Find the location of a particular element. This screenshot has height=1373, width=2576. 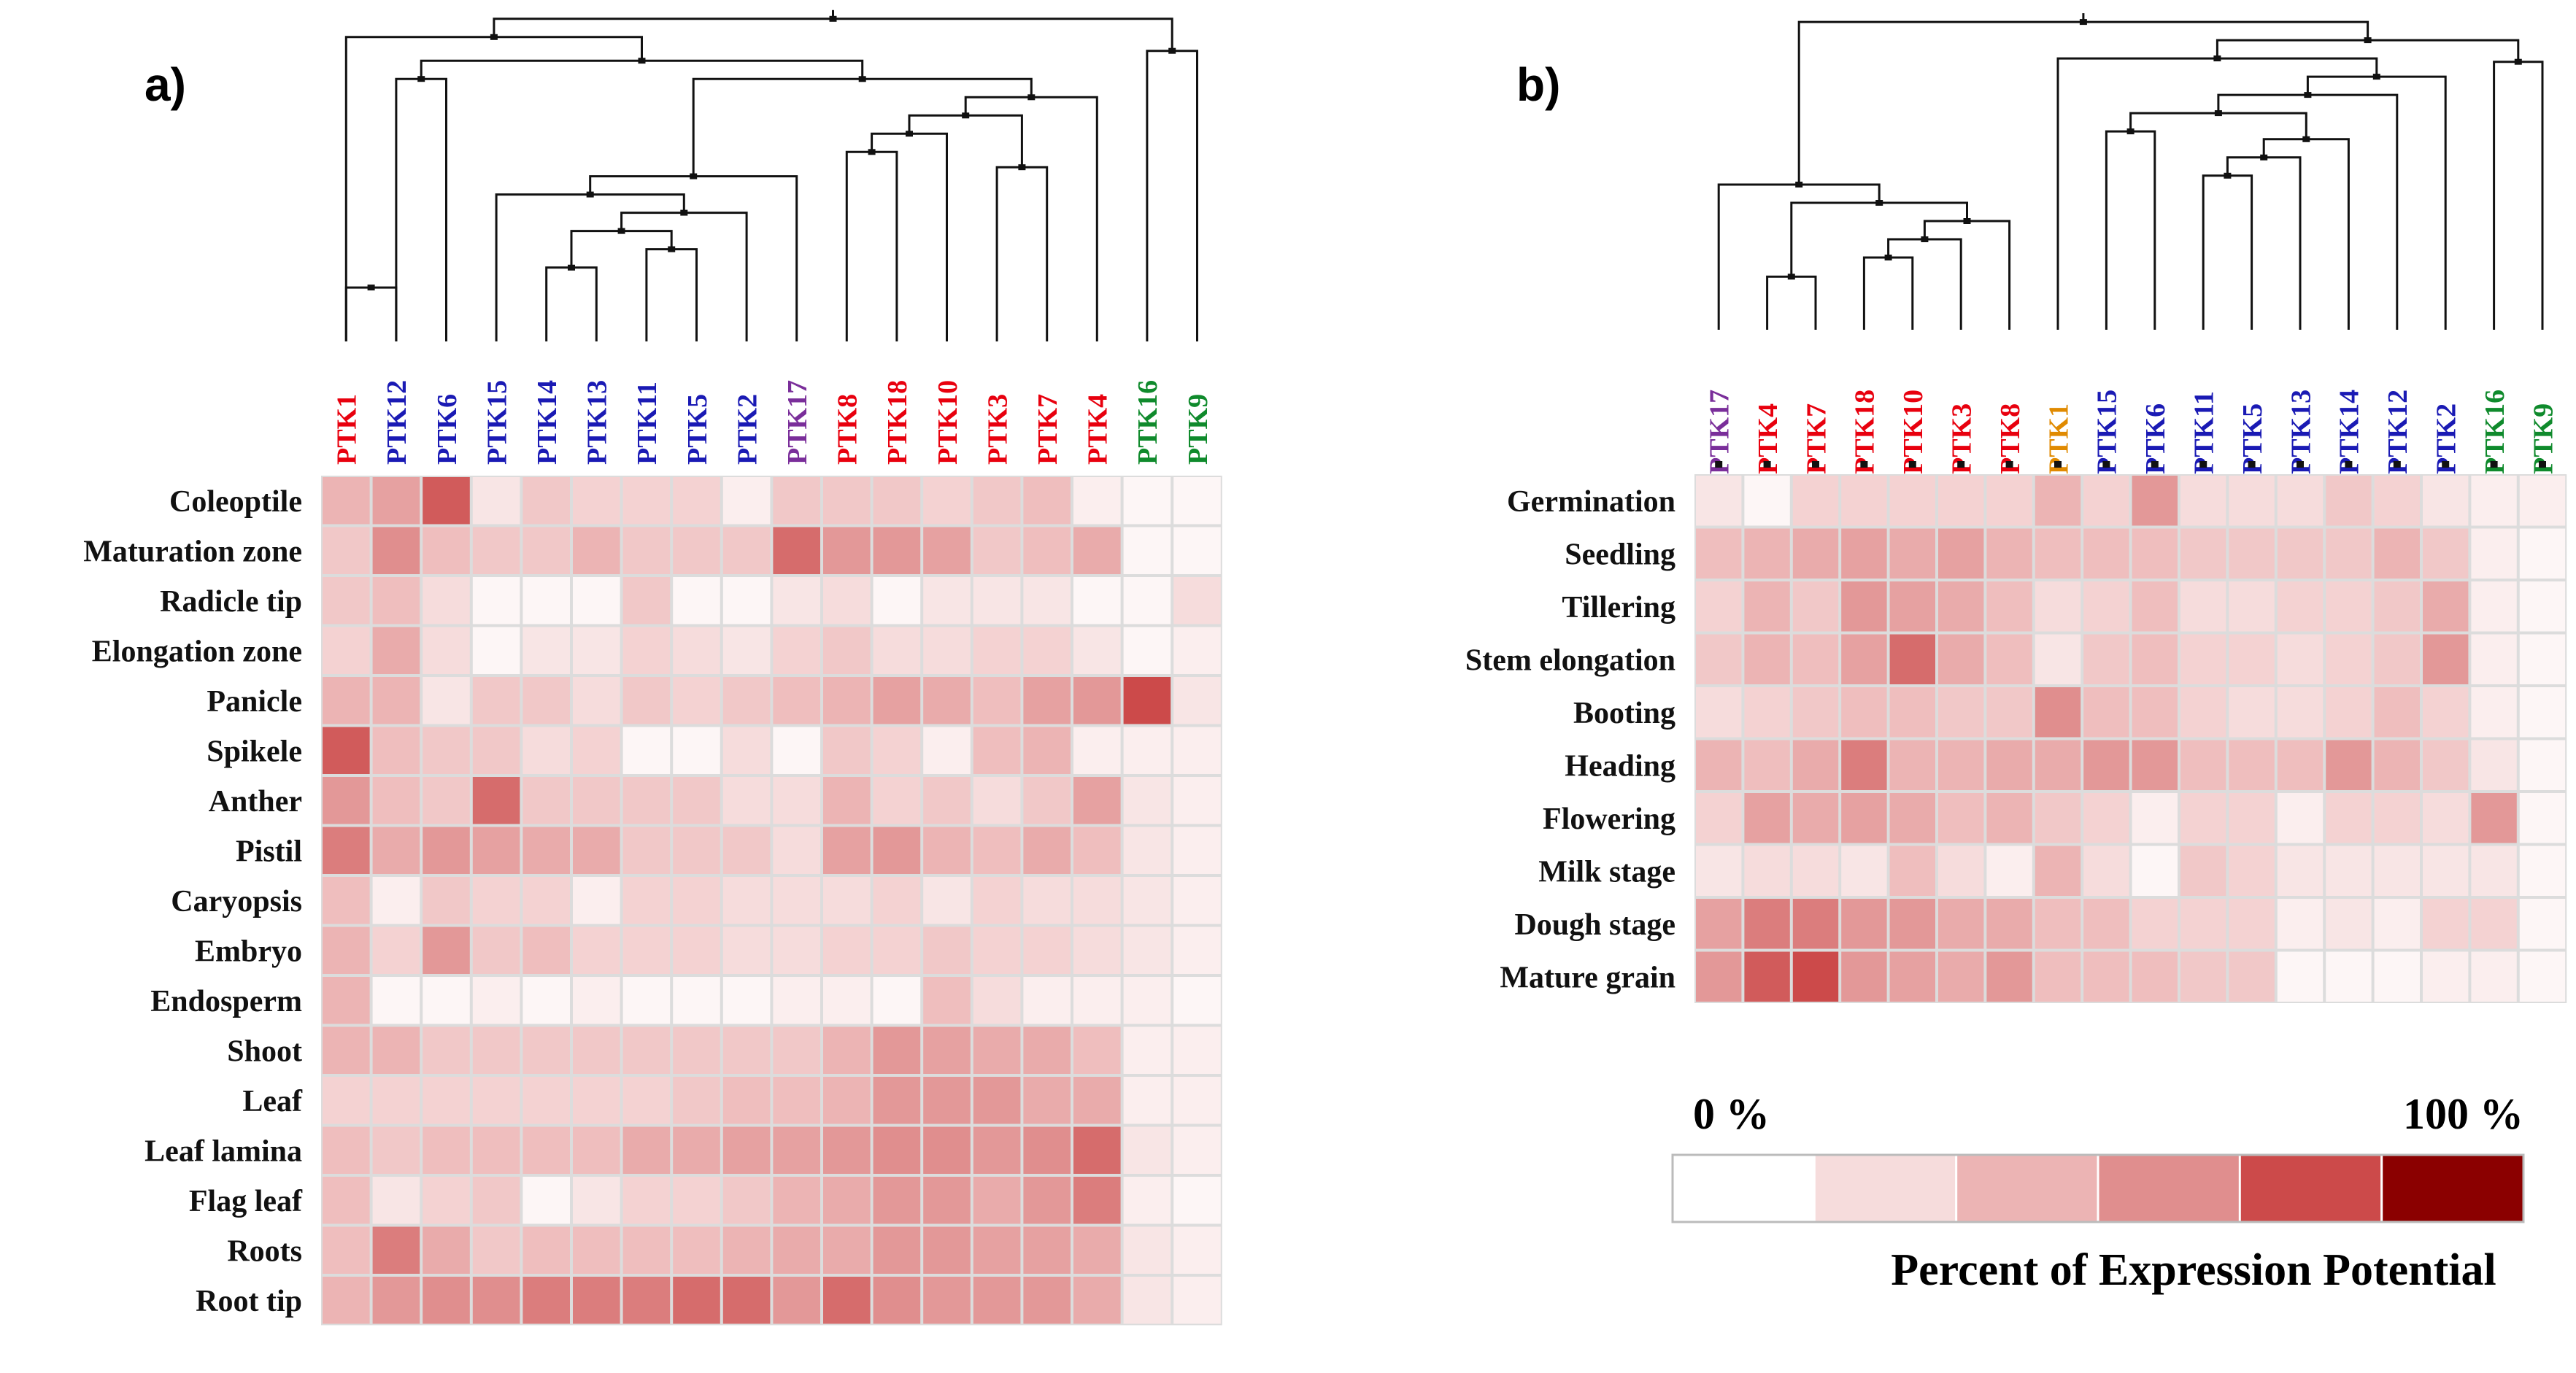

legend-frame is located at coordinates (2098, 1188).